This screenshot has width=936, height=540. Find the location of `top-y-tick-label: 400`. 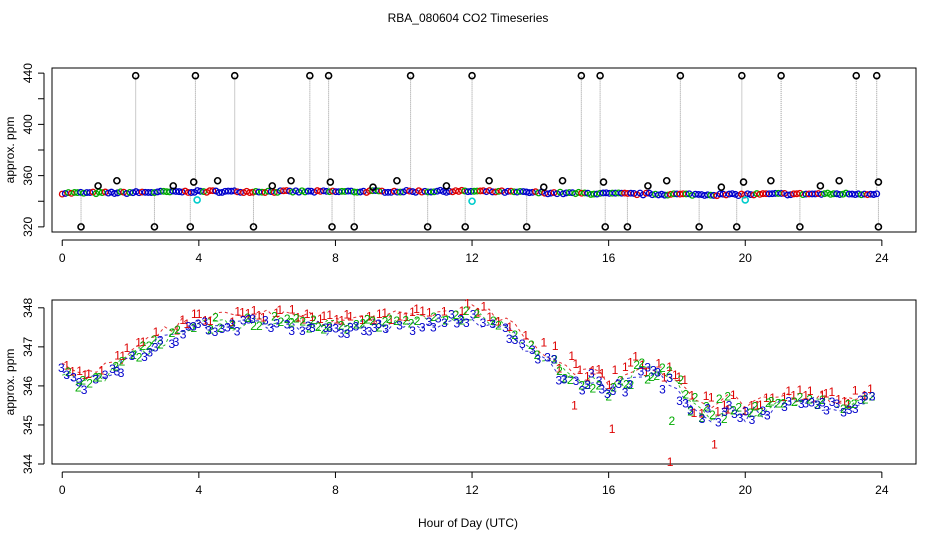

top-y-tick-label: 400 is located at coordinates (28, 124).